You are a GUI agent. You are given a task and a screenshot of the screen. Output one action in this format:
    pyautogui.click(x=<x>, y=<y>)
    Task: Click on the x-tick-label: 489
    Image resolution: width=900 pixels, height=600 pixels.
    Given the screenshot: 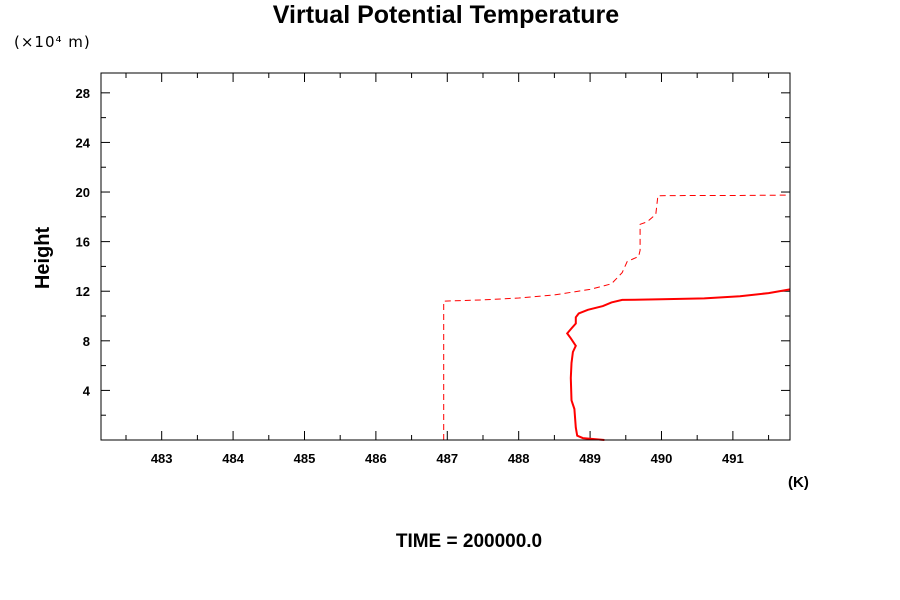 What is the action you would take?
    pyautogui.click(x=590, y=458)
    